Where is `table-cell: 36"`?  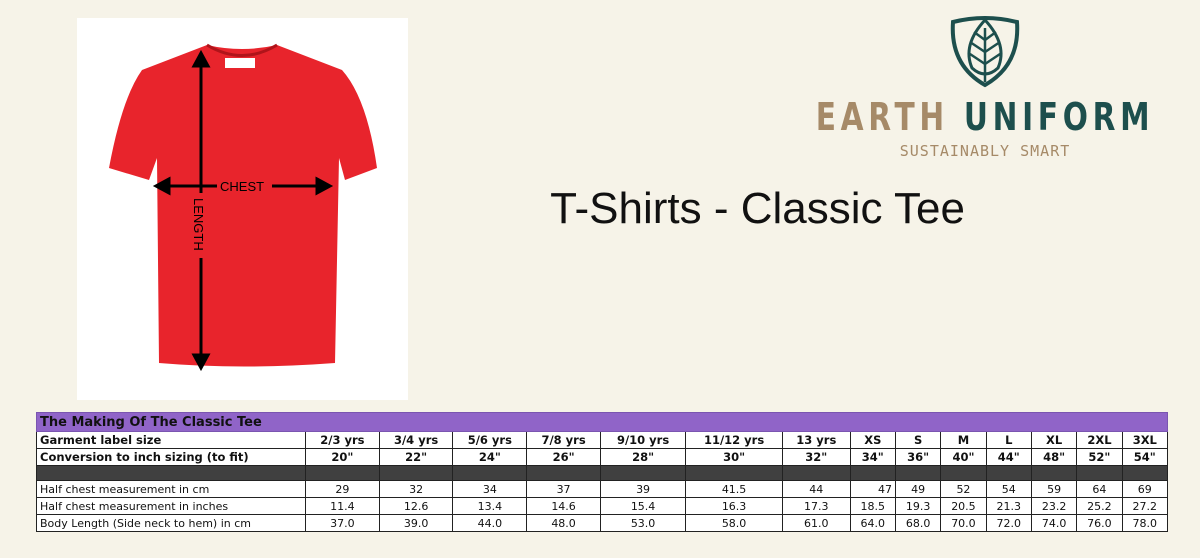 table-cell: 36" is located at coordinates (918, 457).